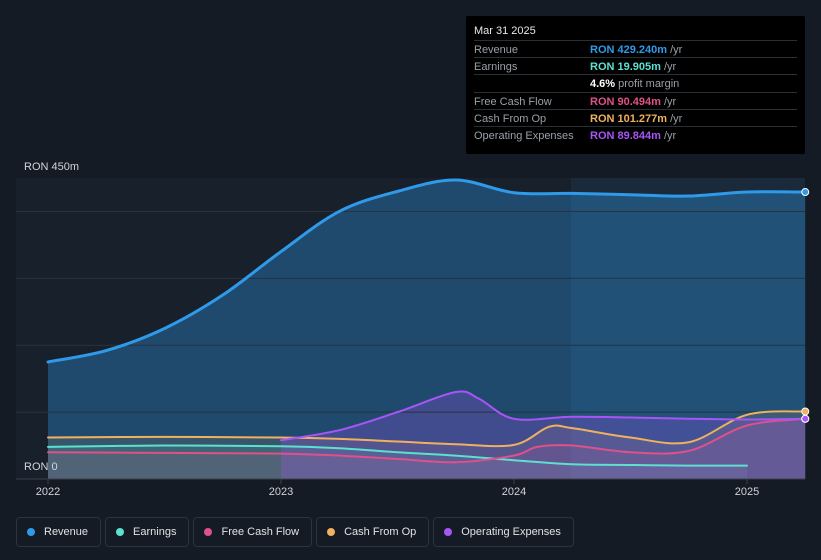  I want to click on cash-from-op-area, so click(427, 445).